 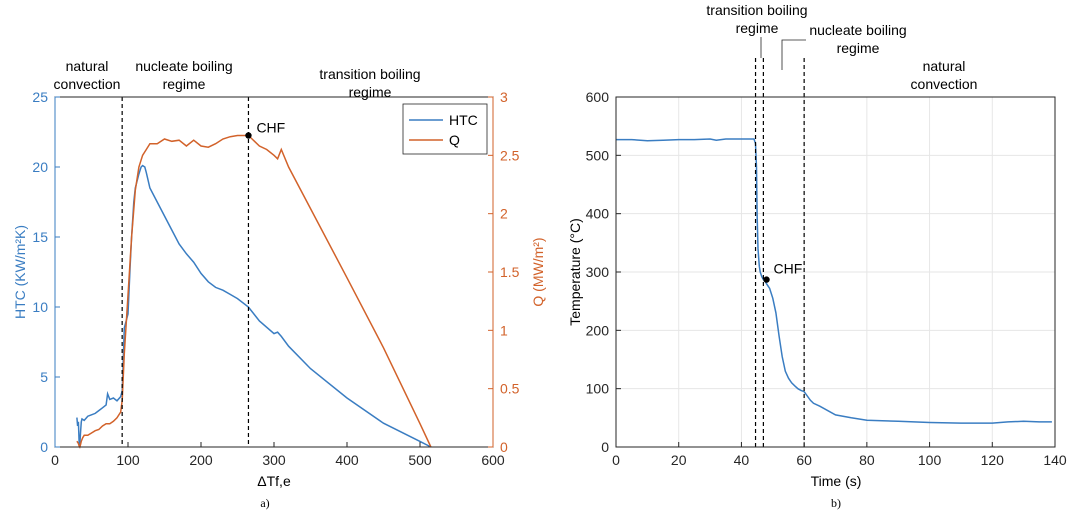 I want to click on legend-box, so click(x=445, y=129).